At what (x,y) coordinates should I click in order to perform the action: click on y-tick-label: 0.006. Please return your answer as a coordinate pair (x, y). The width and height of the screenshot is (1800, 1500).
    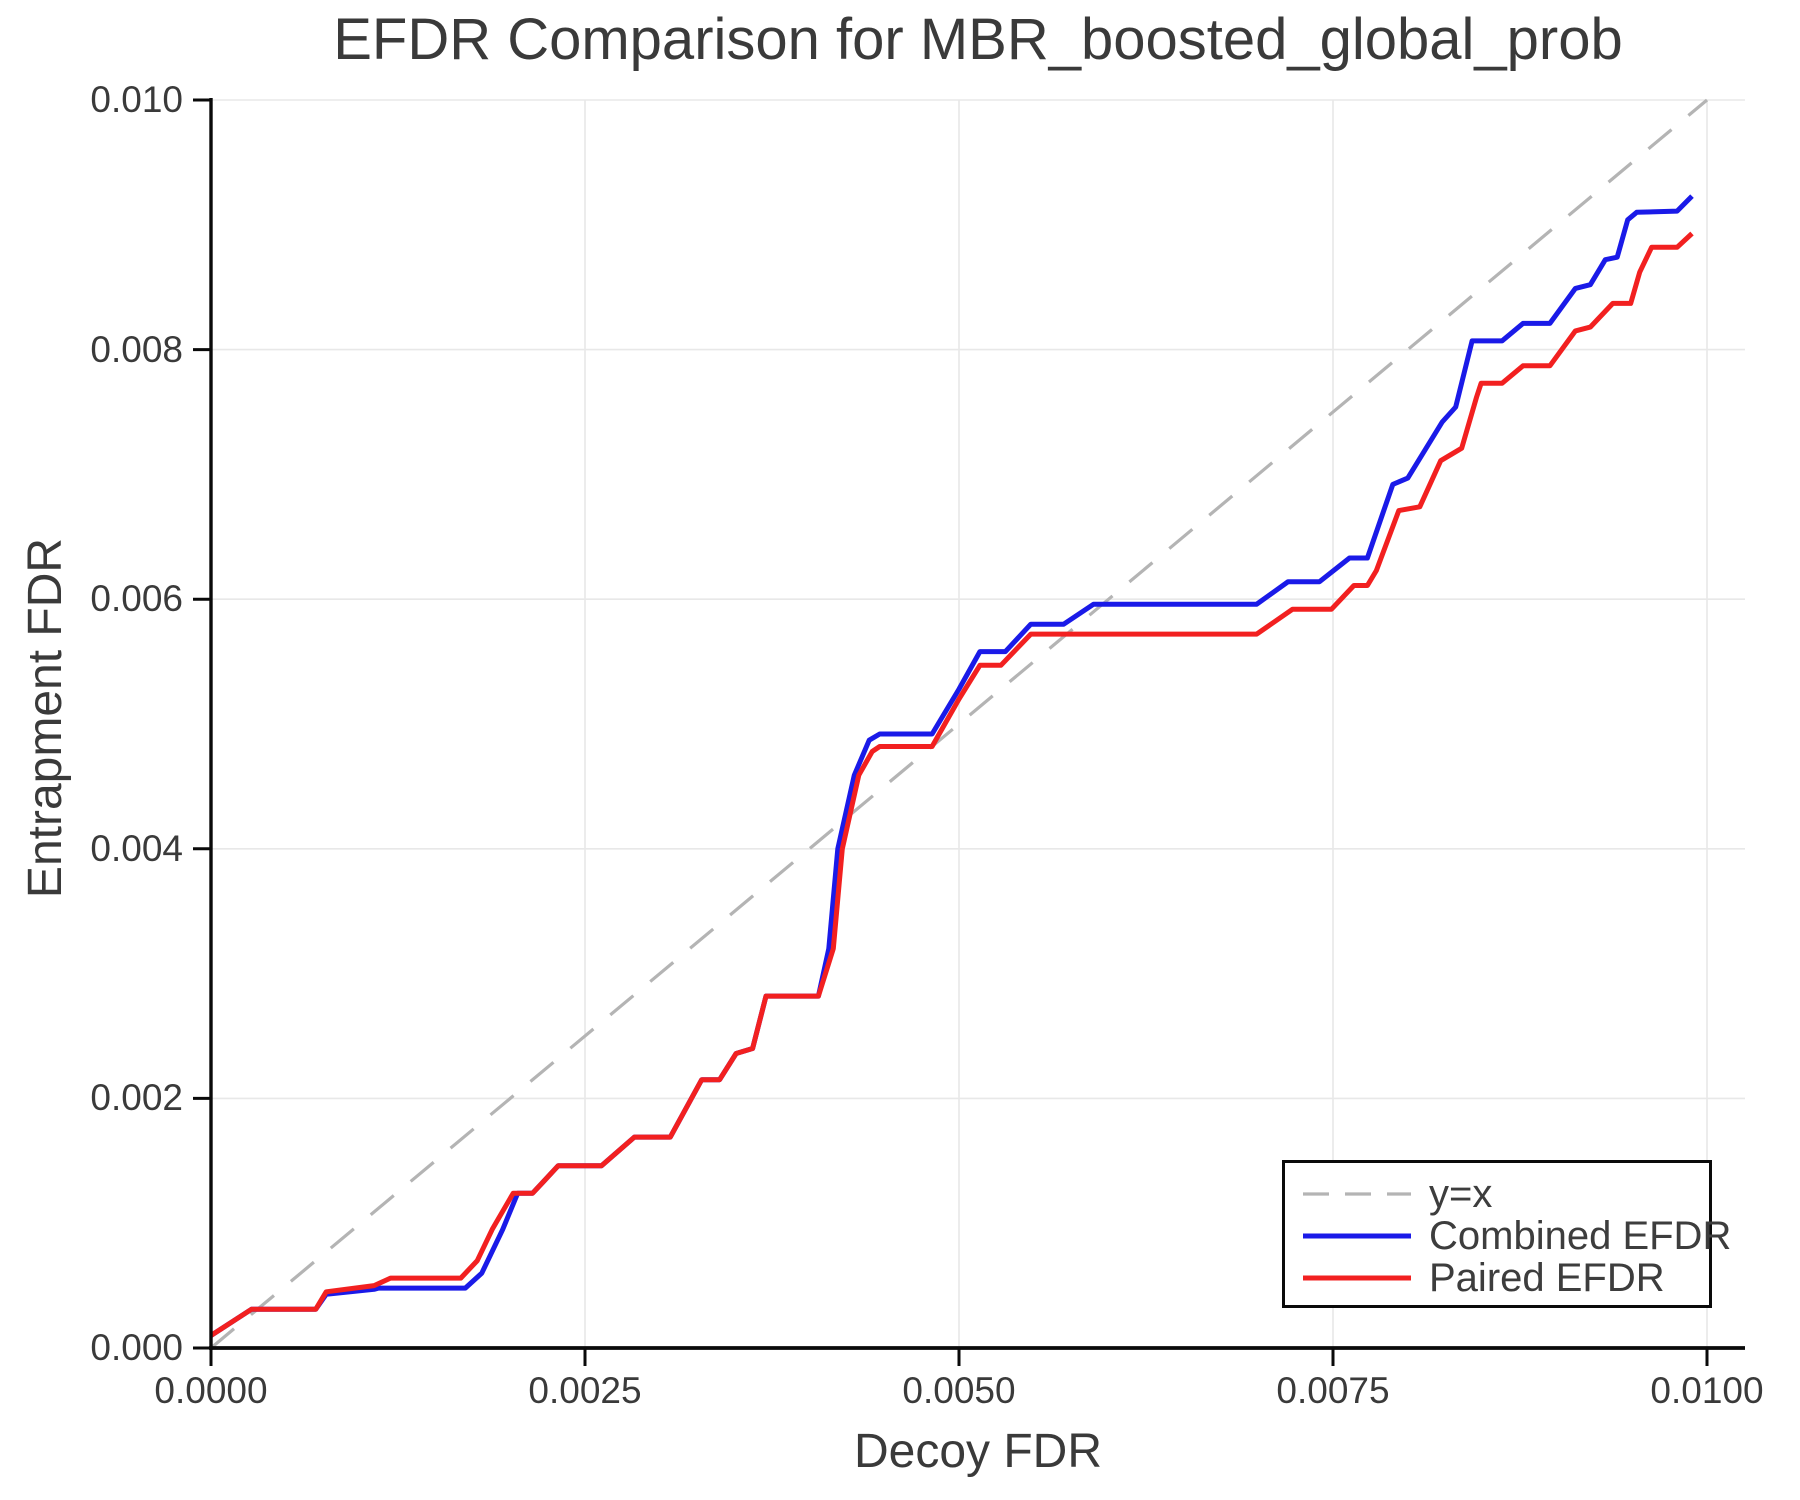
    Looking at the image, I should click on (136, 599).